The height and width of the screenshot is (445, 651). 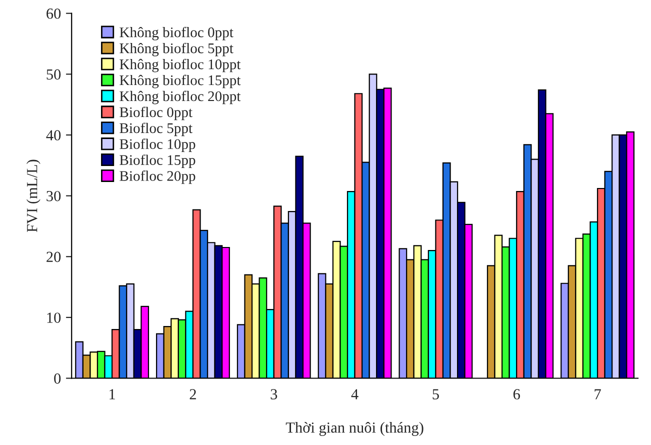 What do you see at coordinates (156, 129) in the screenshot?
I see `legend-label: Biofloc 5ppt` at bounding box center [156, 129].